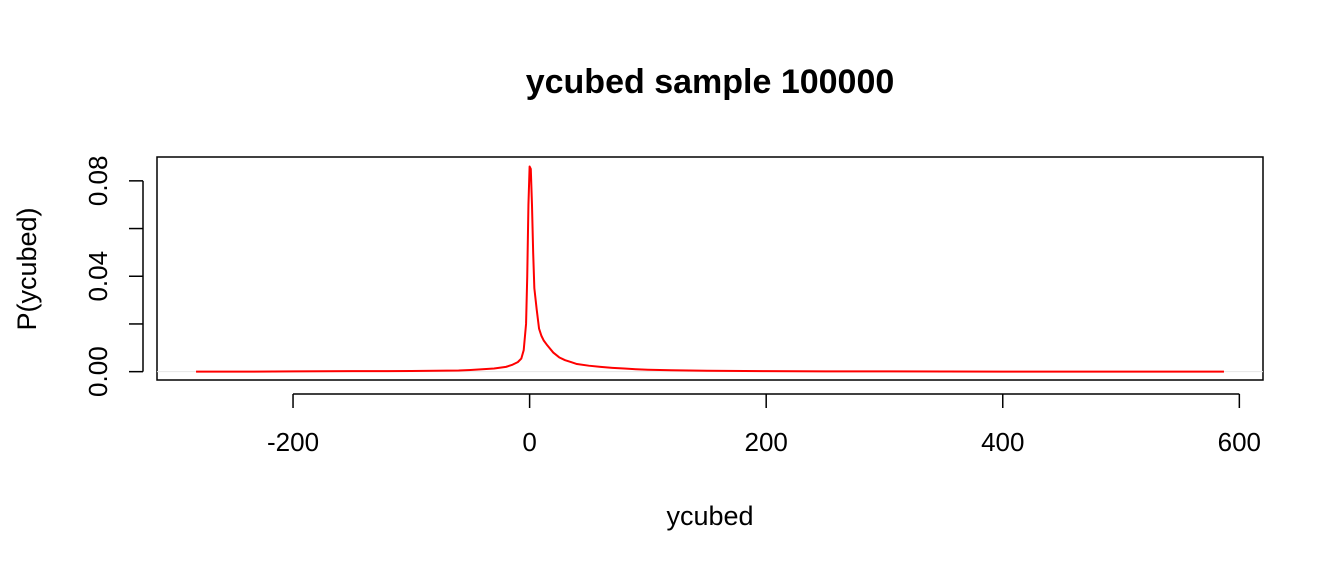  I want to click on x-tick-label: 400, so click(1002, 442).